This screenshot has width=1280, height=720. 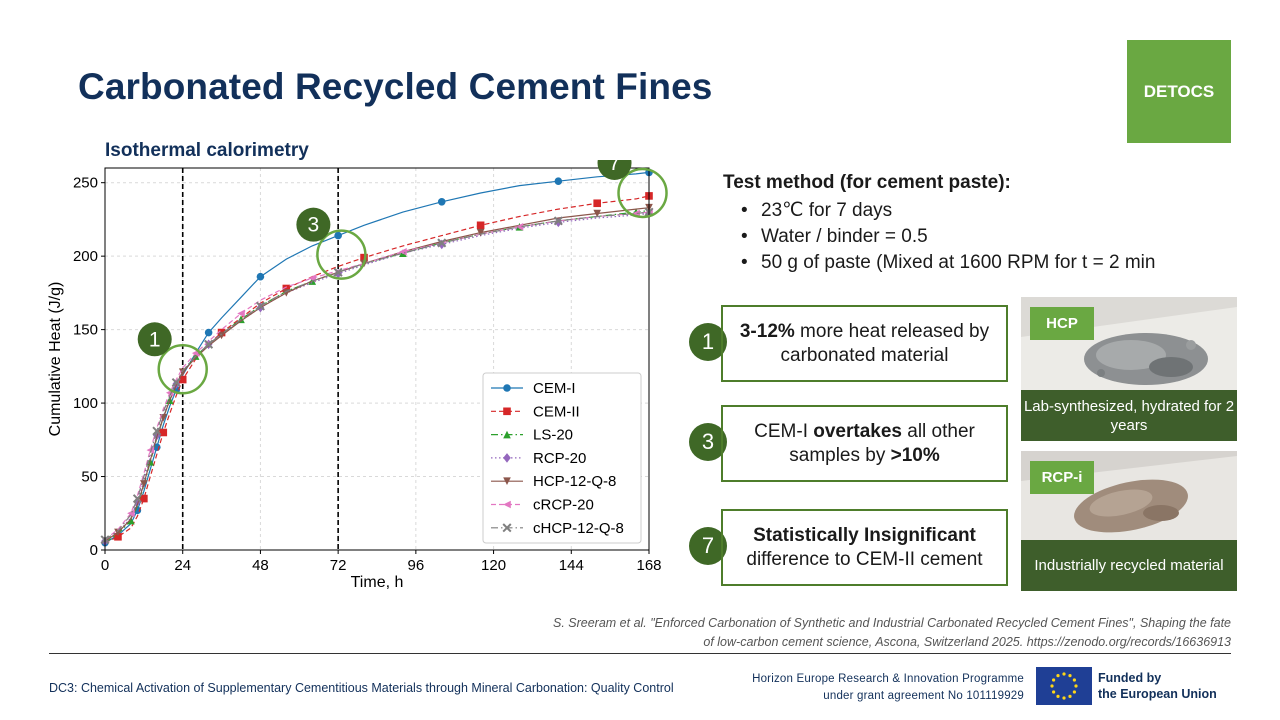 What do you see at coordinates (85, 330) in the screenshot?
I see `y-tick-label: 150` at bounding box center [85, 330].